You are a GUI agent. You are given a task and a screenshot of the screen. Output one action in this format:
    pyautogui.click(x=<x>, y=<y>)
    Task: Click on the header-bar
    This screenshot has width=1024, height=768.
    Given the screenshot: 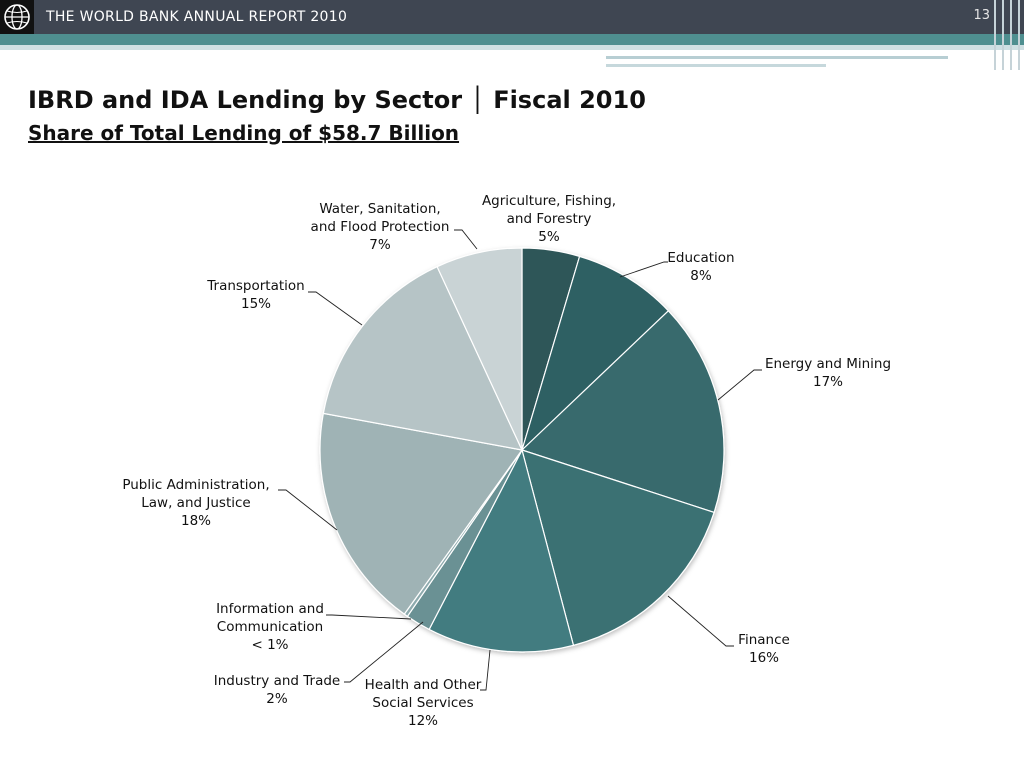 What is the action you would take?
    pyautogui.click(x=512, y=17)
    